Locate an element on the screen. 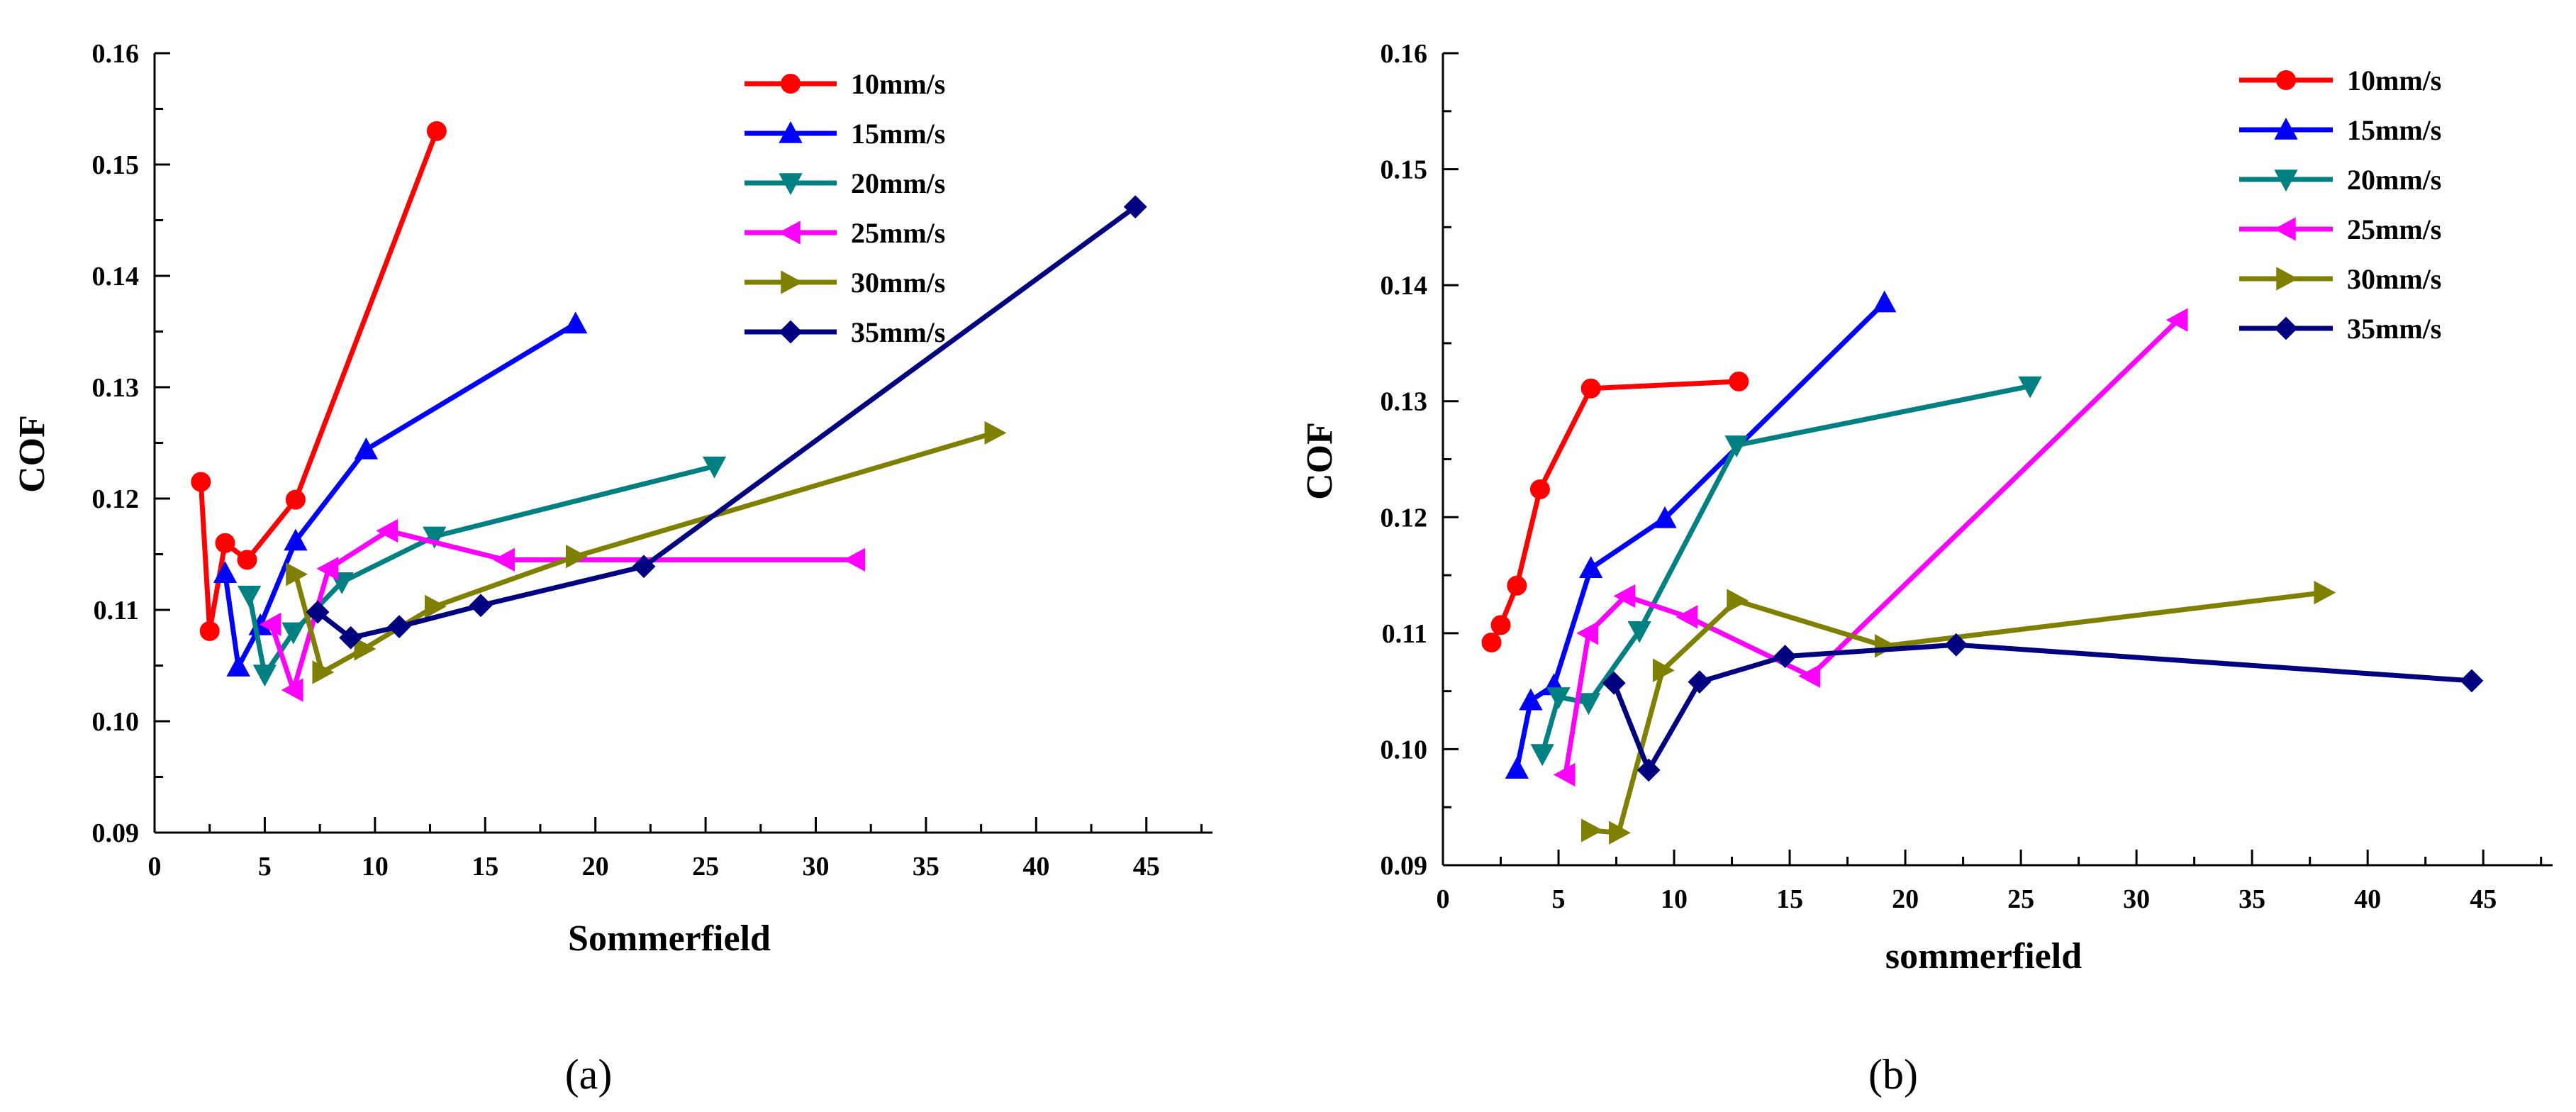 This screenshot has height=1112, width=2576. panel-b-legend-10mms-label: 10mm/s is located at coordinates (2394, 80).